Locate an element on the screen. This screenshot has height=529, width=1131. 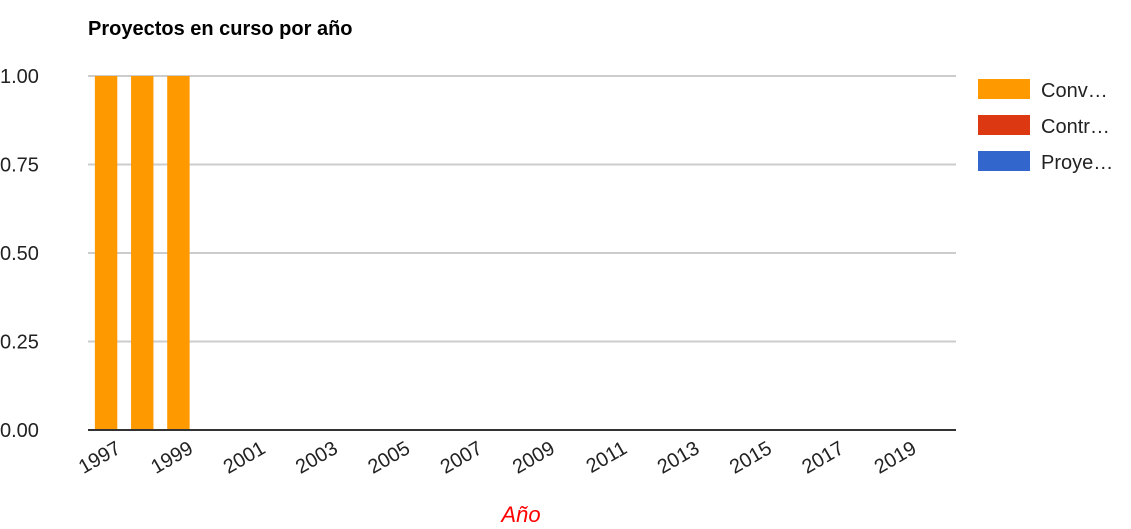
x-tick-label: 2001 is located at coordinates (245, 457).